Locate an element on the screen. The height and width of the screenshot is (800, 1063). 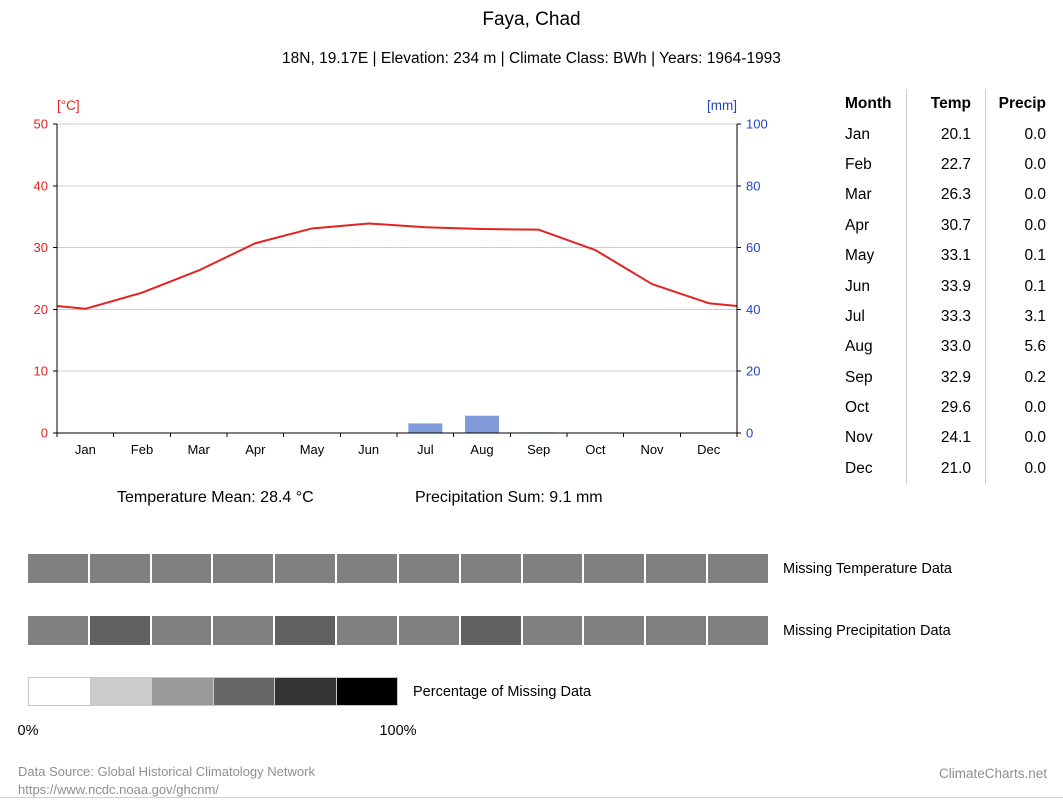
table-row: Apr 30.7 0.0 is located at coordinates (944, 226).